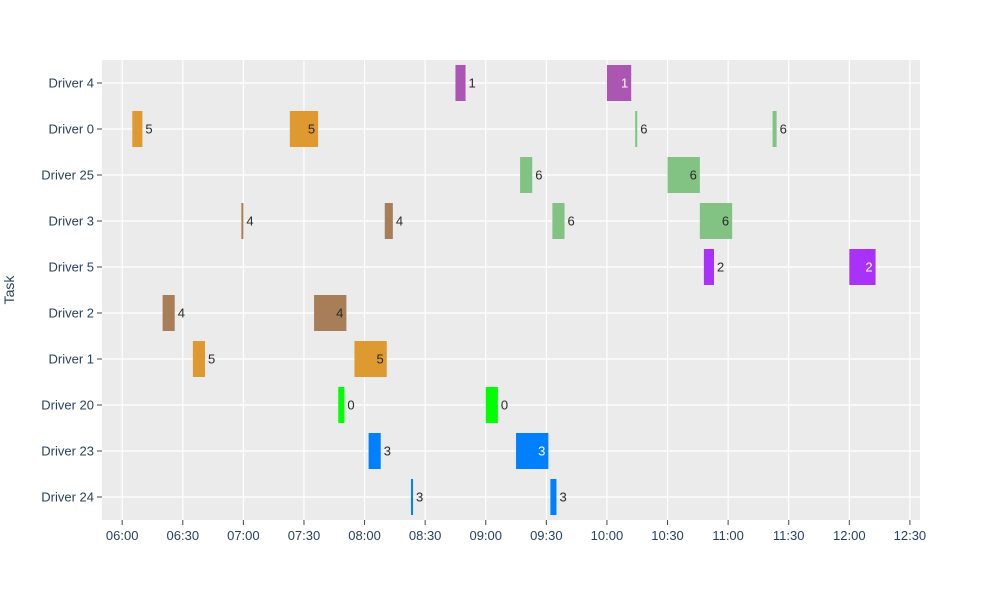 This screenshot has height=600, width=1000. What do you see at coordinates (71, 267) in the screenshot?
I see `y-tick-label: Driver 5` at bounding box center [71, 267].